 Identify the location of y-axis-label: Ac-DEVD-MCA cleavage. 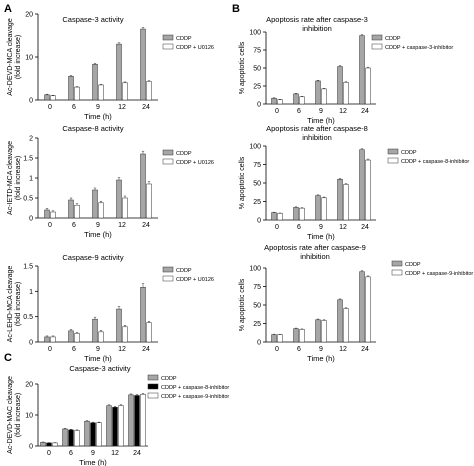
(10, 57).